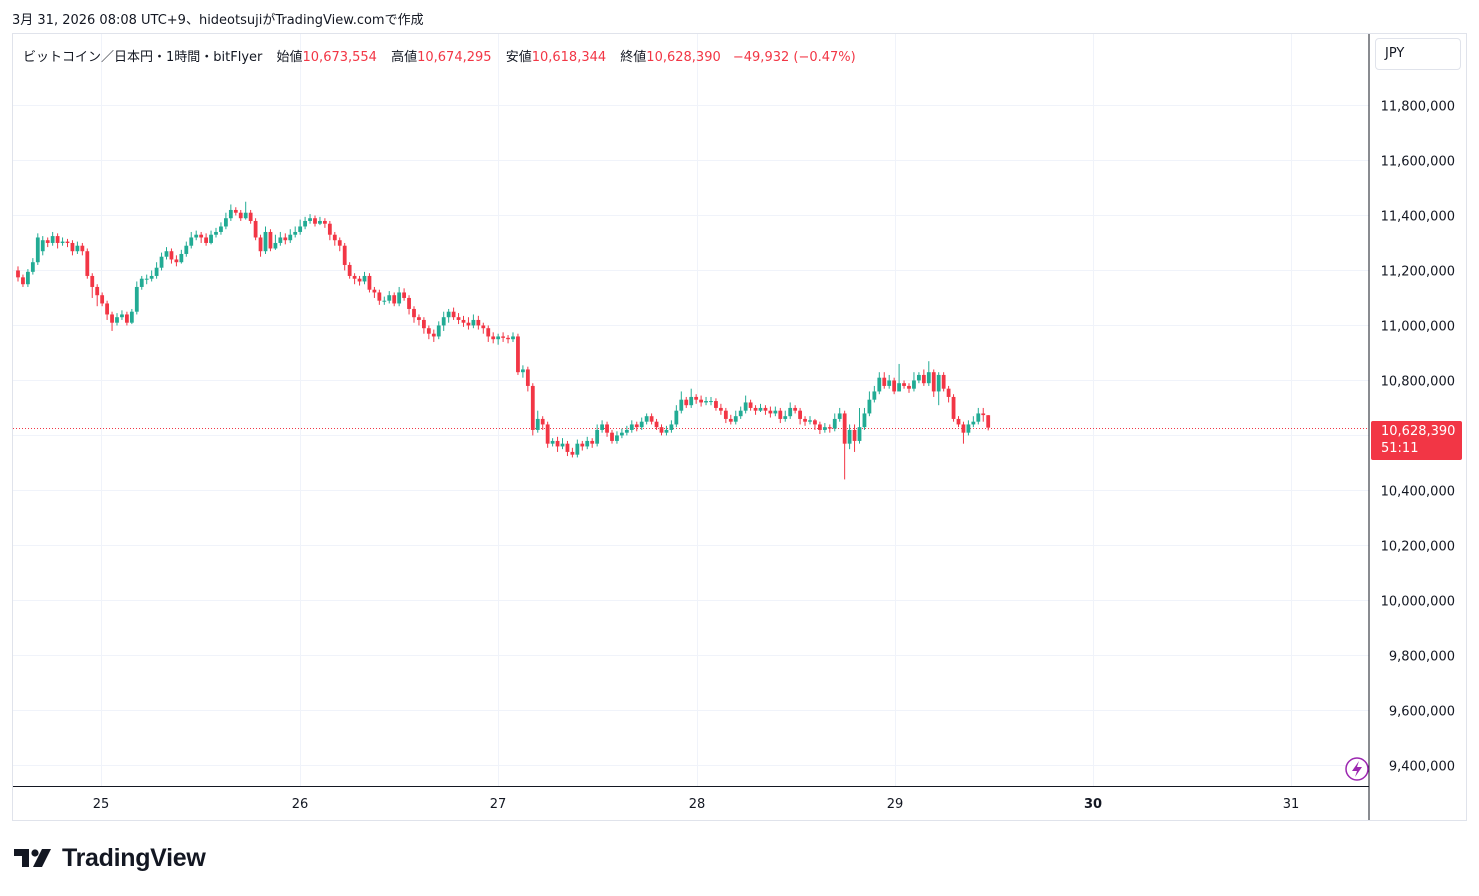  I want to click on time-tick-label: 29, so click(895, 804).